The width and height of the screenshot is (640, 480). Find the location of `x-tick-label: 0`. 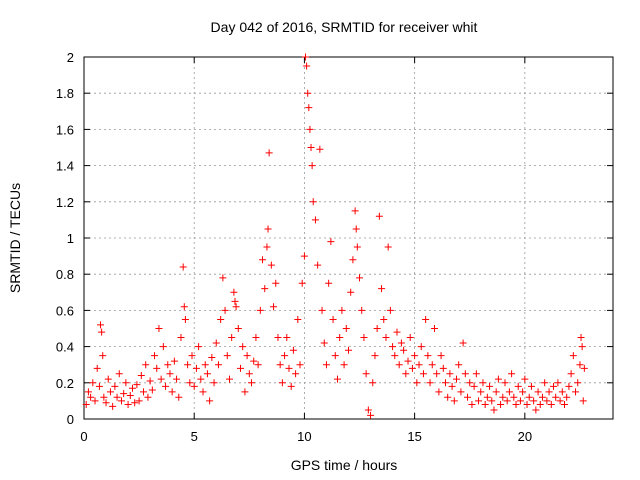

x-tick-label: 0 is located at coordinates (83, 436).